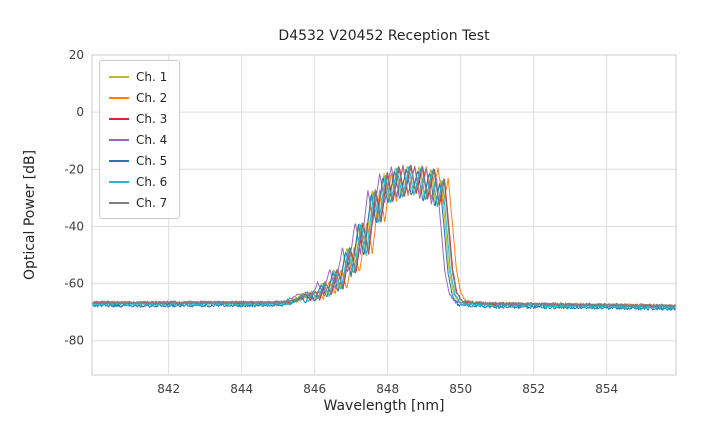 This screenshot has height=432, width=720. Describe the element at coordinates (606, 389) in the screenshot. I see `svg-text: 854` at that location.